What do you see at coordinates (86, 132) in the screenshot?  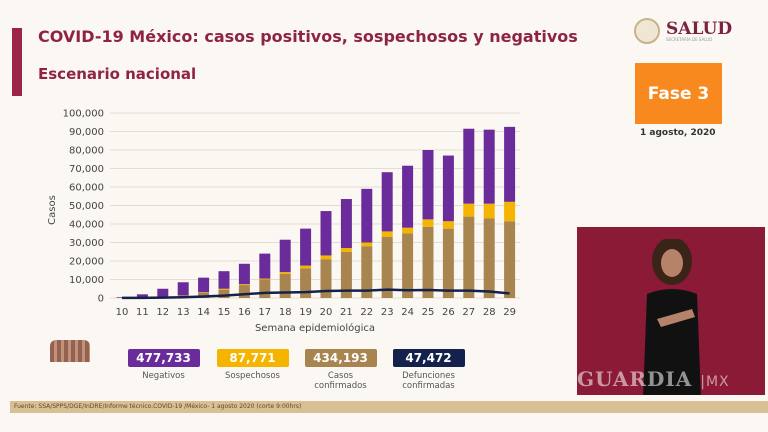 I see `y-tick-label: 90,000` at bounding box center [86, 132].